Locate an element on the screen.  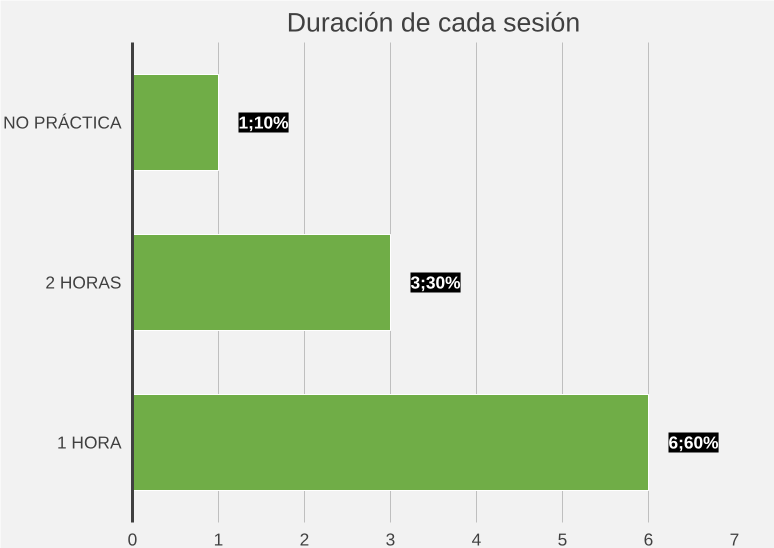
x-tick-label: 5 is located at coordinates (563, 539).